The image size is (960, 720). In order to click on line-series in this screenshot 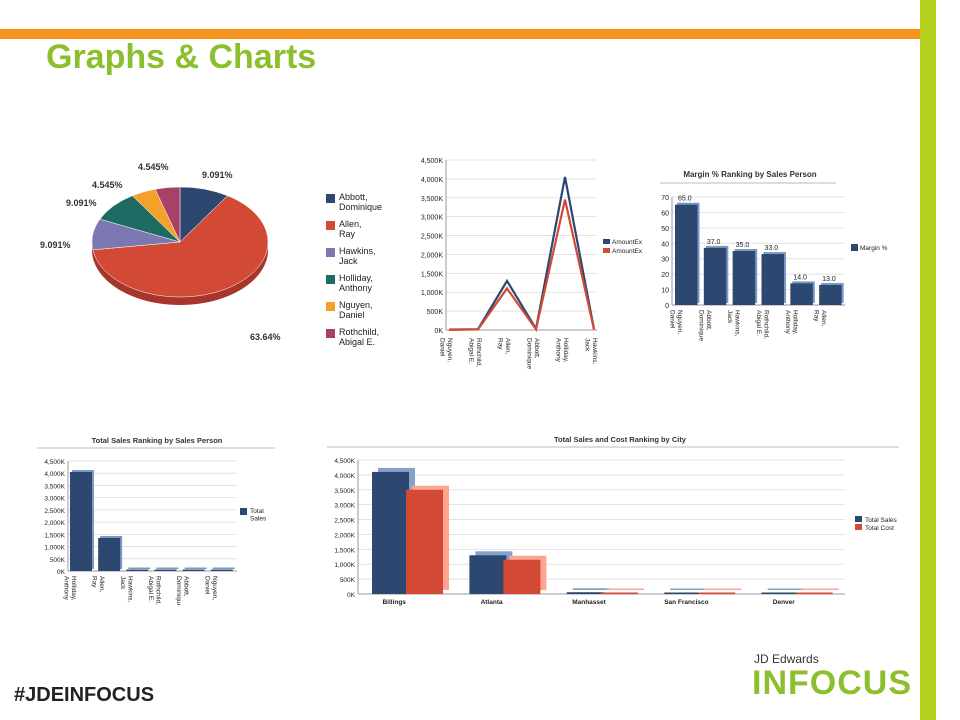, I will do `click(522, 254)`.